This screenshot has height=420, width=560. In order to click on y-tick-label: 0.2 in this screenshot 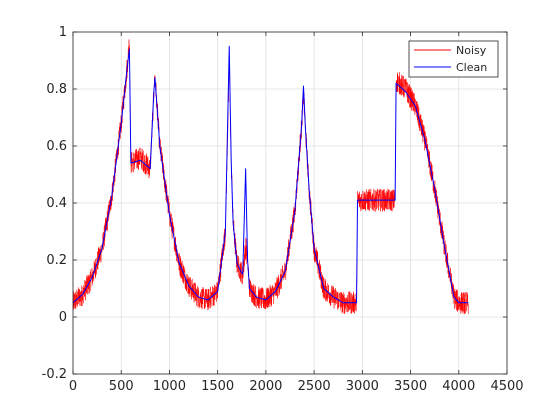, I will do `click(56, 260)`.